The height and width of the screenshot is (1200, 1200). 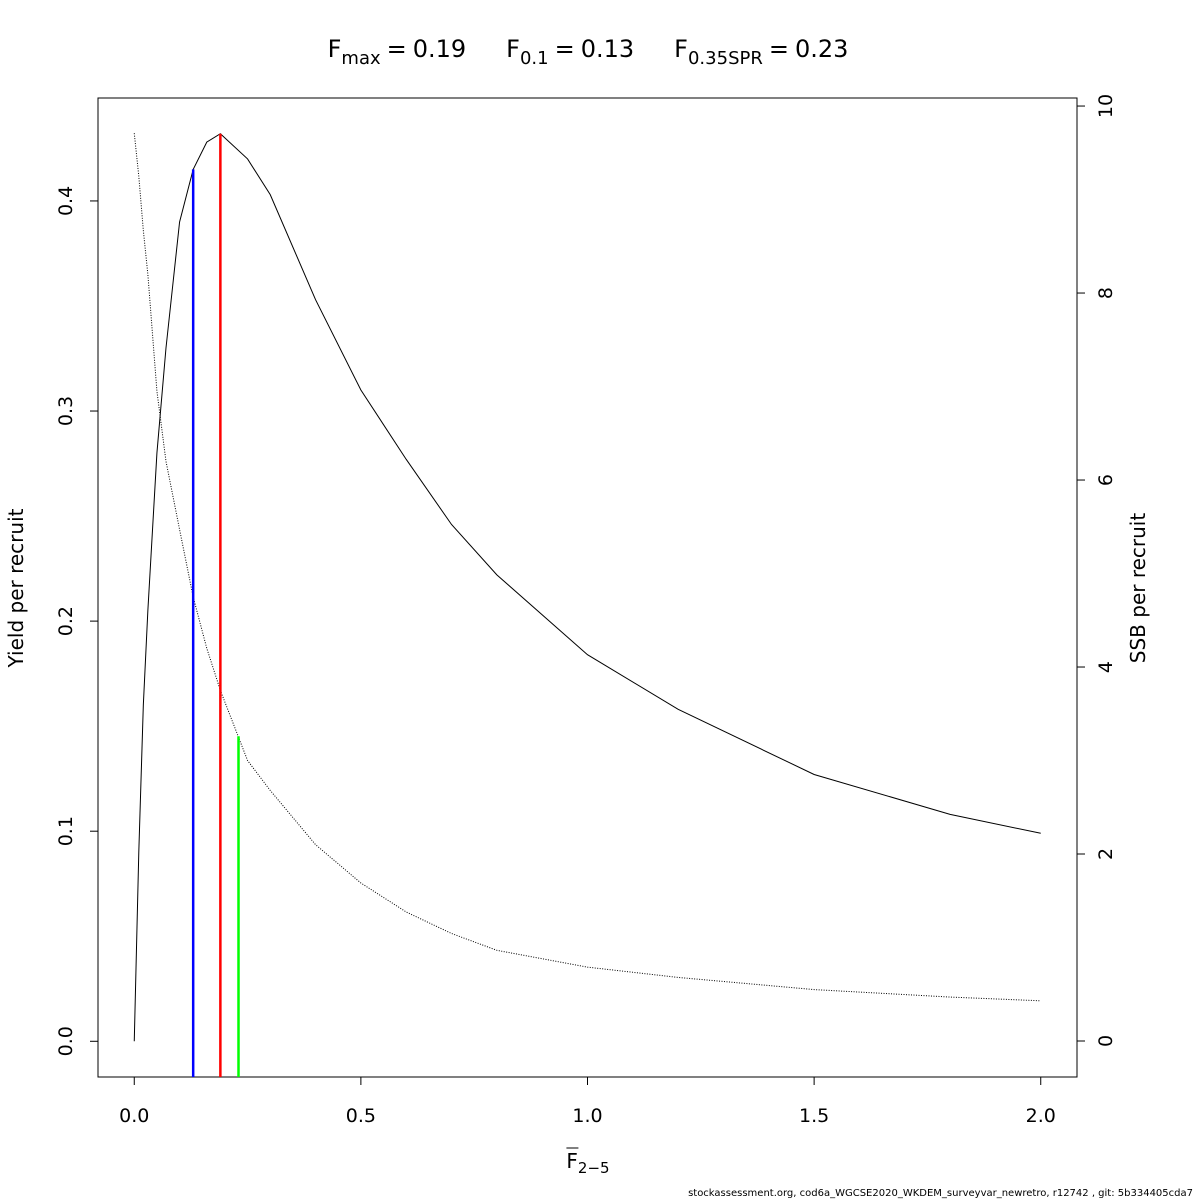 What do you see at coordinates (821, 49) in the screenshot?
I see `title-value: 0.23` at bounding box center [821, 49].